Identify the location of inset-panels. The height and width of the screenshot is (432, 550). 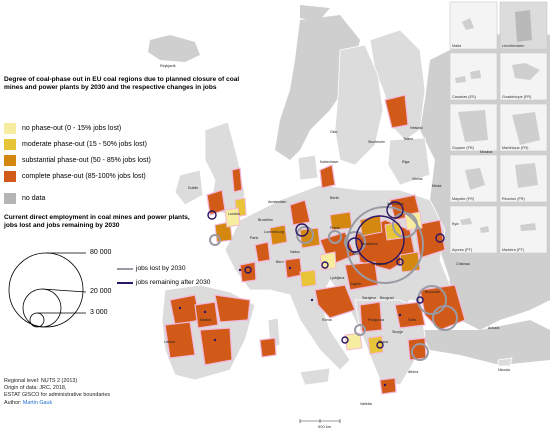
(498, 127).